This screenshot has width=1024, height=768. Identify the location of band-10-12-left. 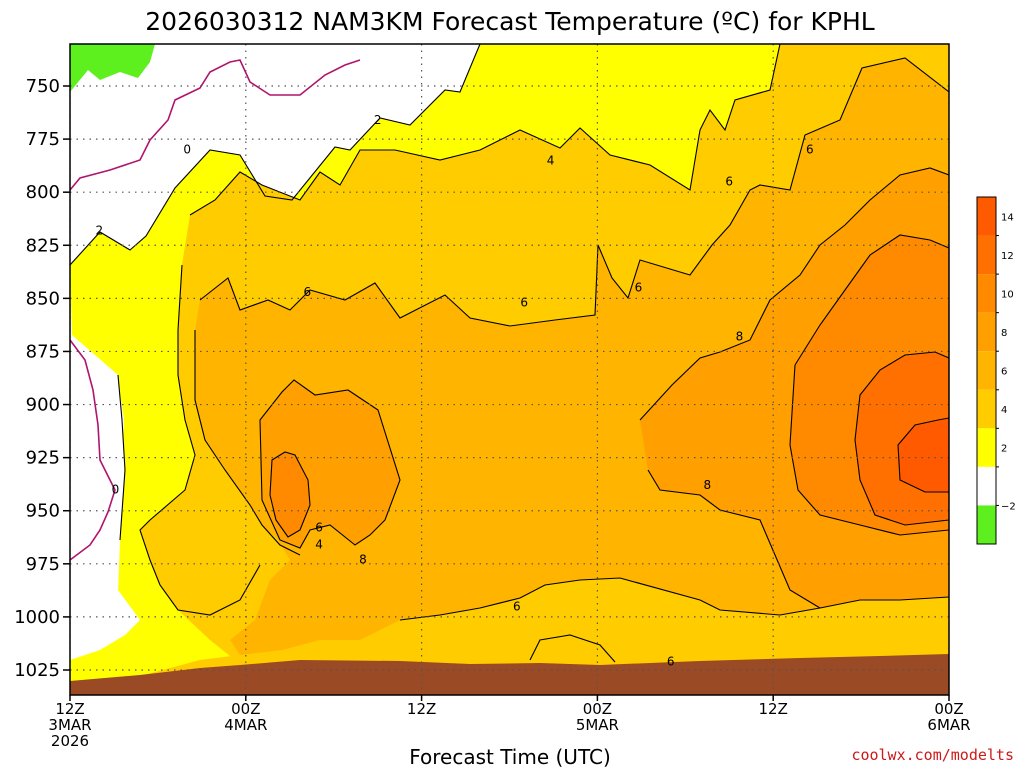
(290, 494).